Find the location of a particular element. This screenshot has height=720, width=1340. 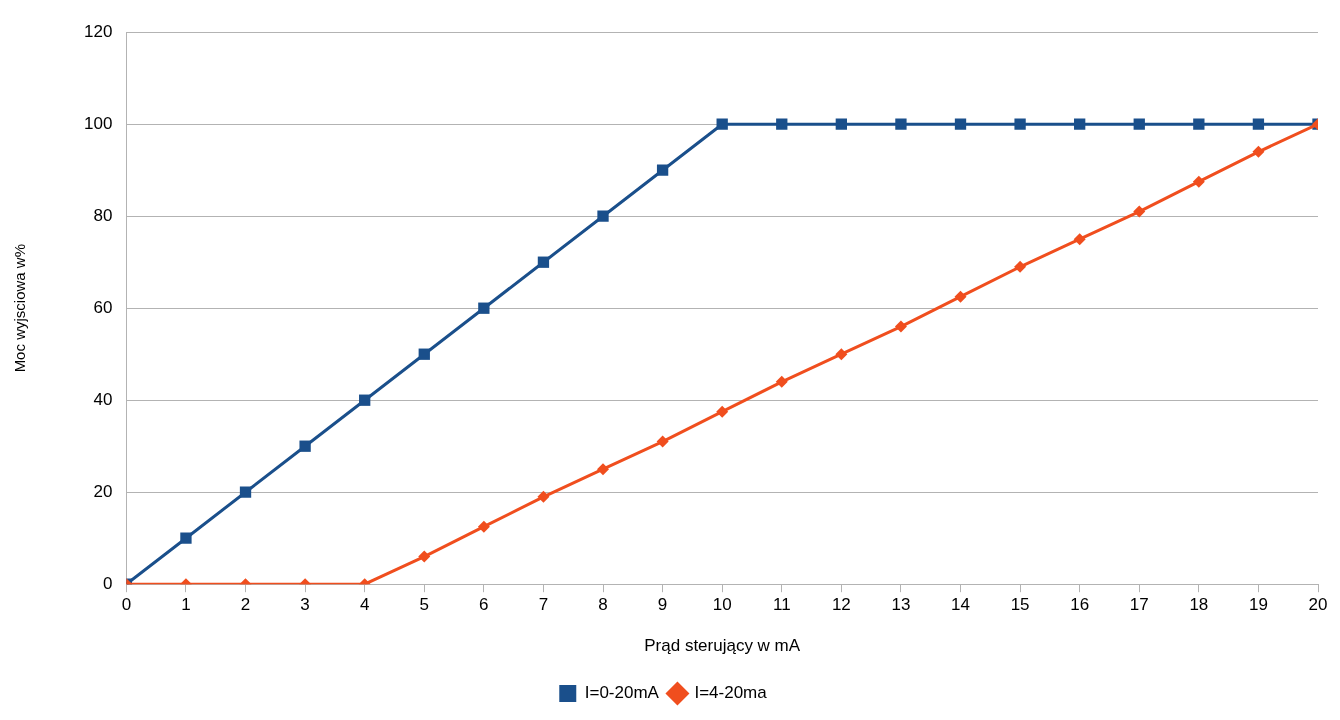

x-tick-label: 8 is located at coordinates (603, 605).